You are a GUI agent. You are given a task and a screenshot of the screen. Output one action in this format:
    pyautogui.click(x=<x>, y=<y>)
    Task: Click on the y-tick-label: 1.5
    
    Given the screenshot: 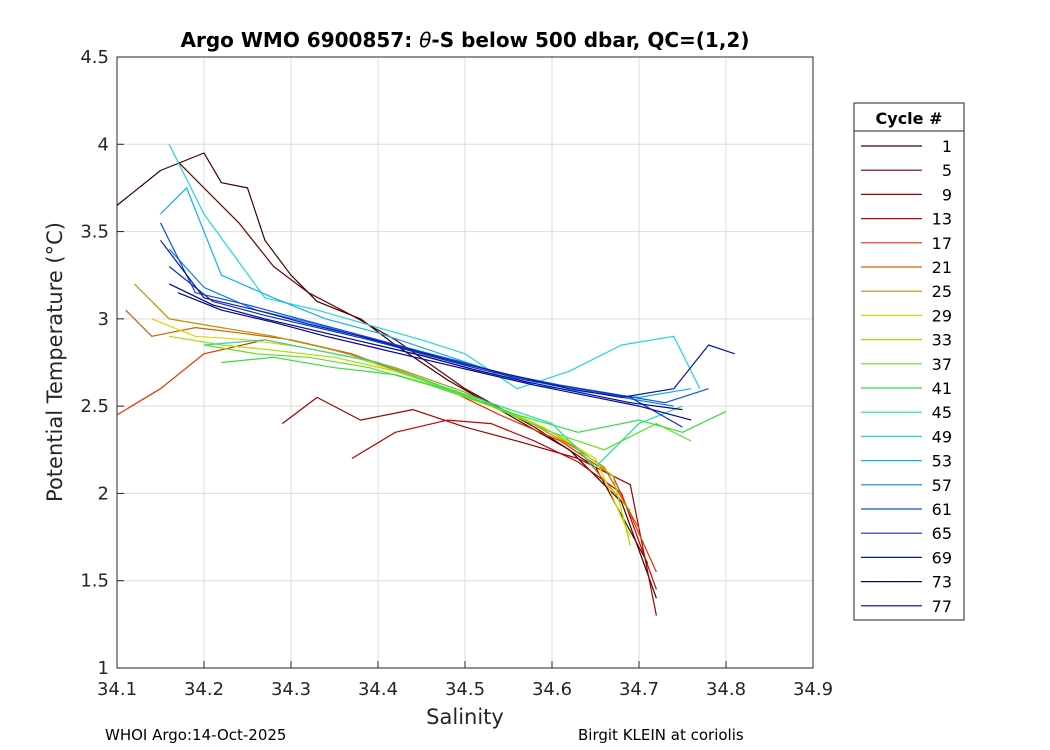 What is the action you would take?
    pyautogui.click(x=94, y=581)
    